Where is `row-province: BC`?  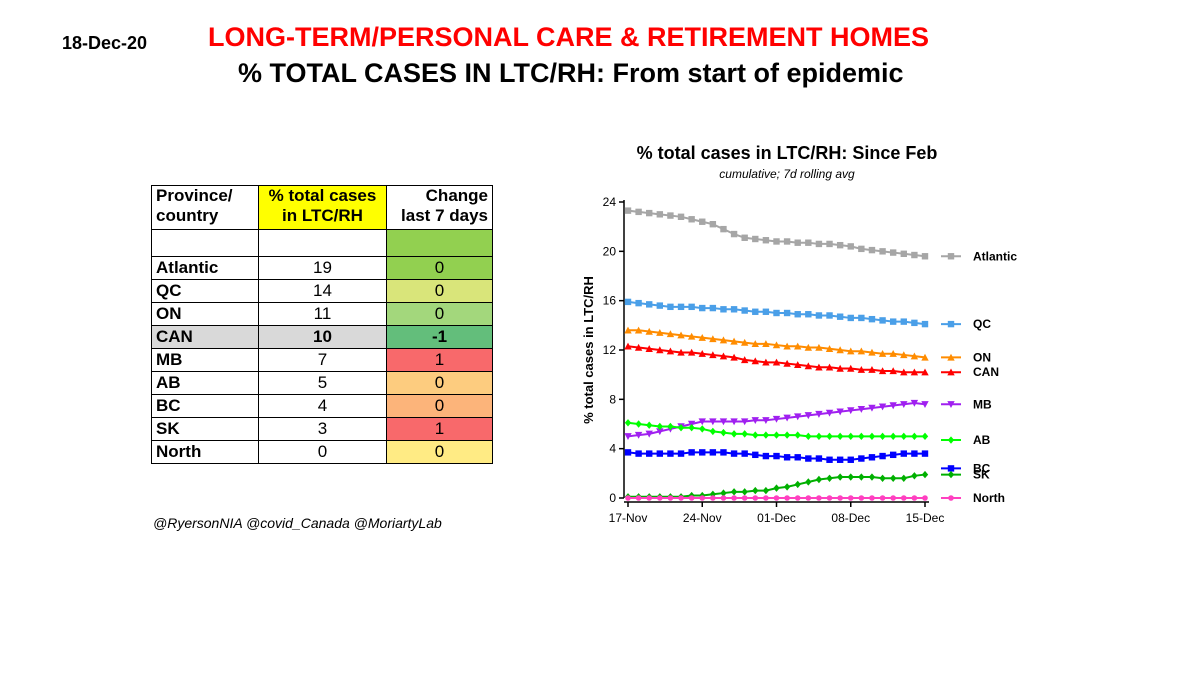
row-province: BC is located at coordinates (205, 406).